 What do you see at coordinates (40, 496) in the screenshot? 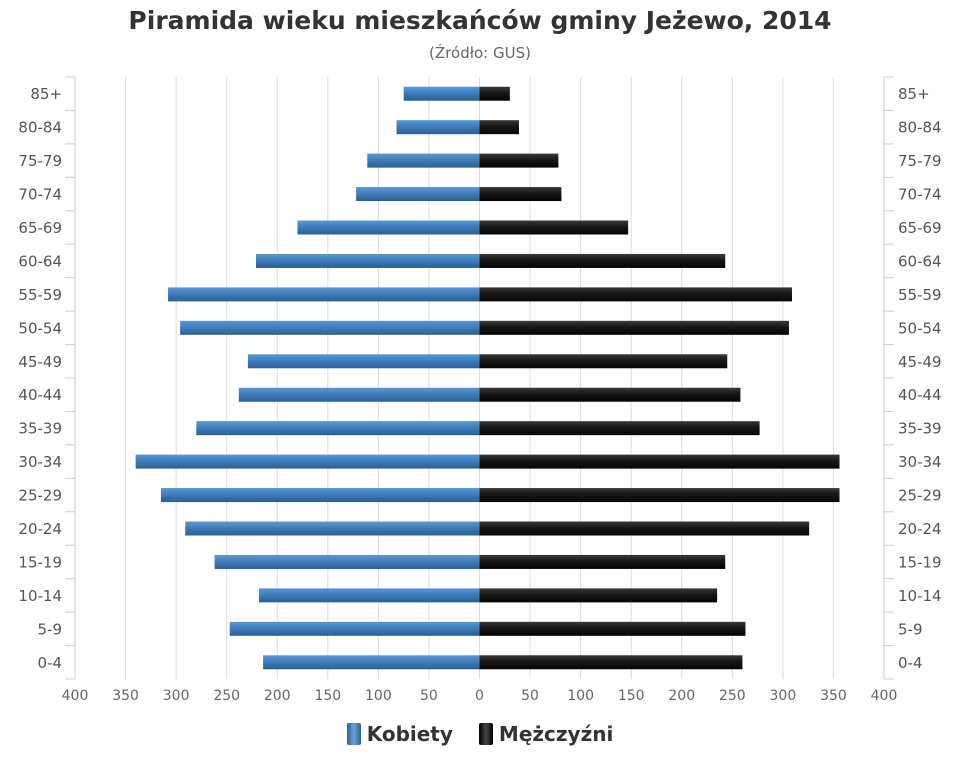
I see `y-tick-label-left: 25-29` at bounding box center [40, 496].